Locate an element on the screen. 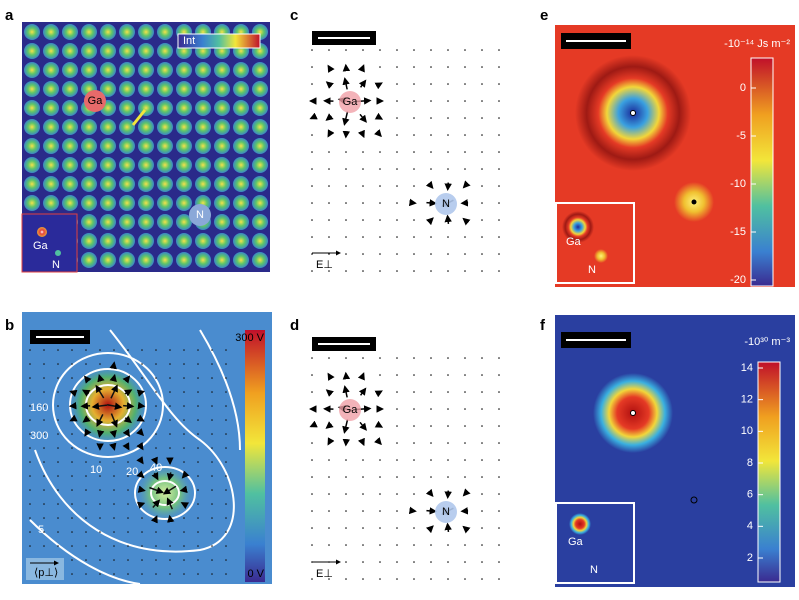  panel-label: b is located at coordinates (9, 325).